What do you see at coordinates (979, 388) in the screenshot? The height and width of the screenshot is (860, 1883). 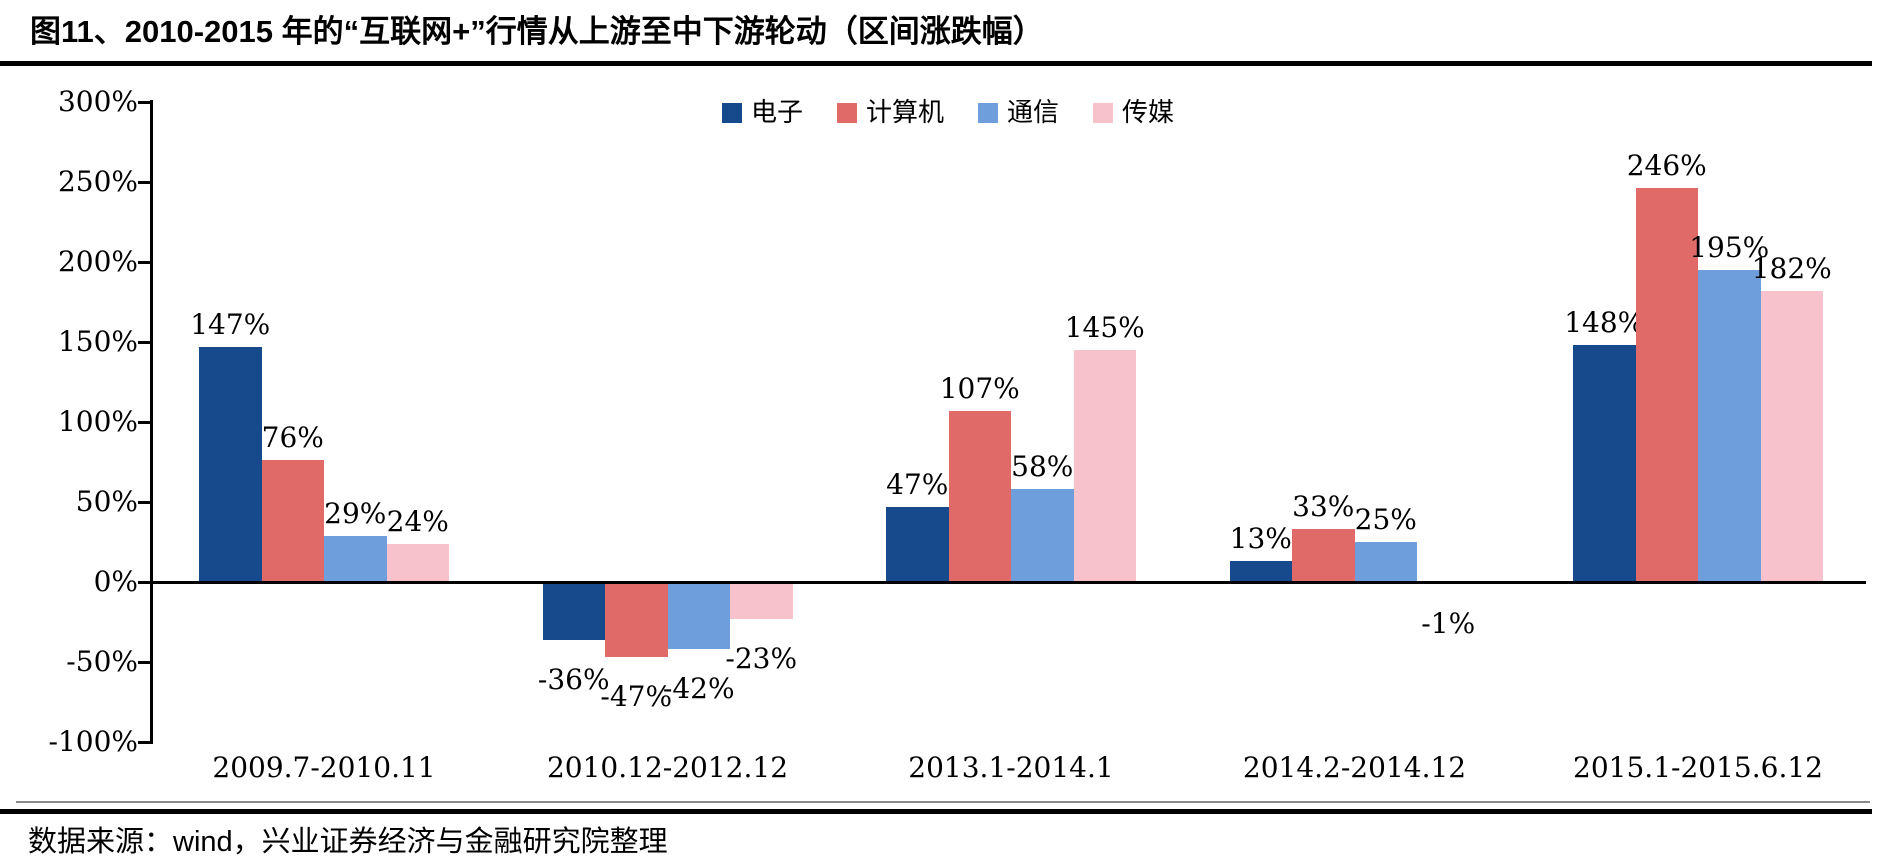 I see `bar-value-label: 107%` at bounding box center [979, 388].